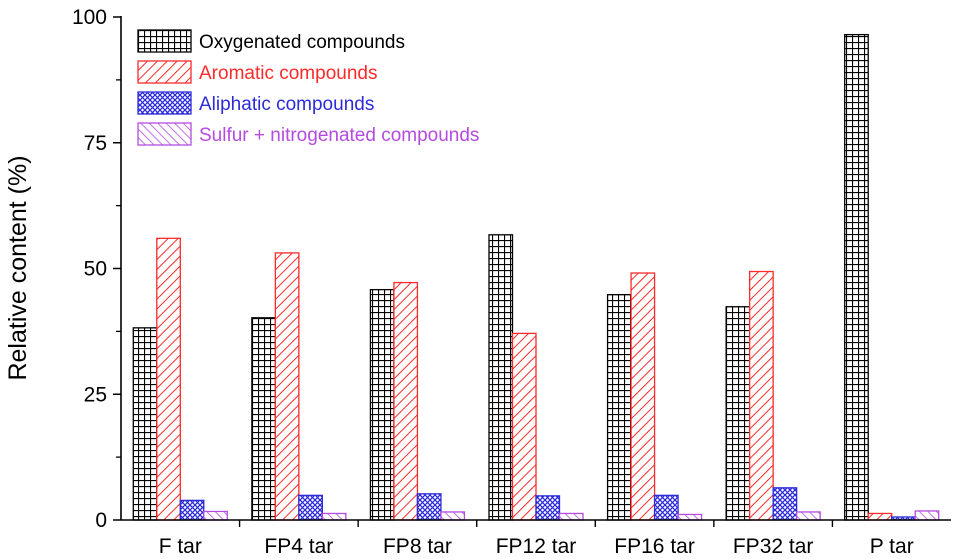 Image resolution: width=969 pixels, height=559 pixels. Describe the element at coordinates (524, 426) in the screenshot. I see `bar-aromatic-compounds-fp12-tar` at that location.